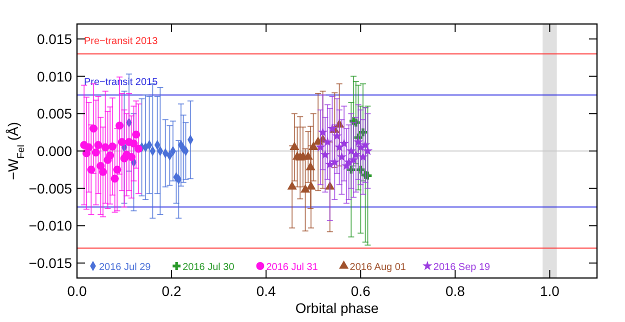  I want to click on legend-label: 2016 Jul 29, so click(125, 267).